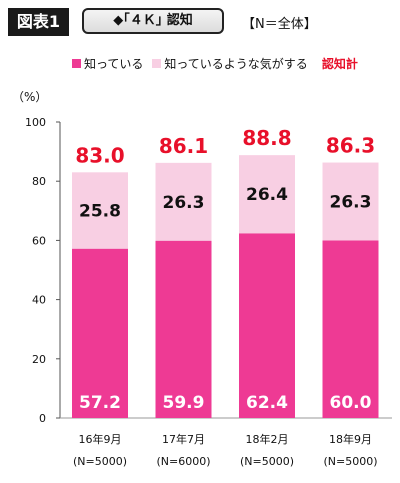 The height and width of the screenshot is (483, 400). I want to click on legend-label-total: 認知計, so click(339, 64).